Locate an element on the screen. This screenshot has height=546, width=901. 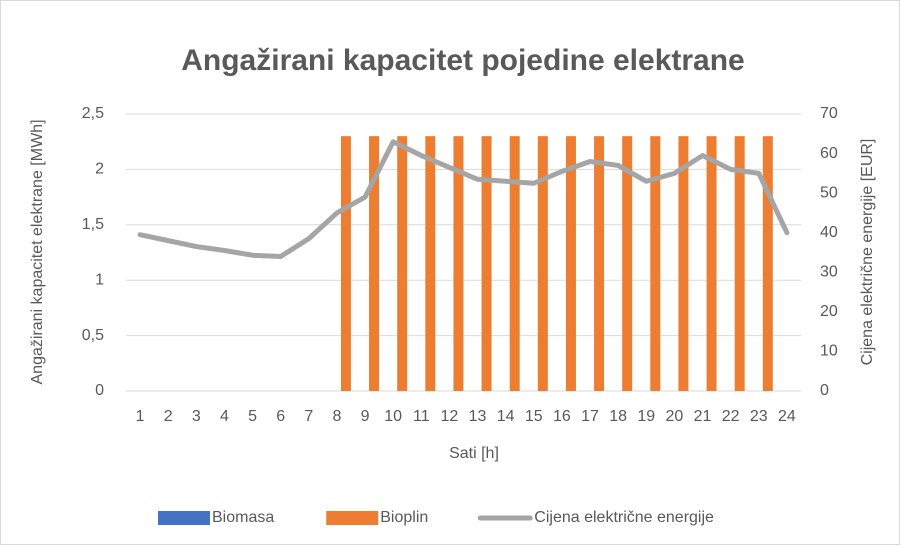
x-tick-label: 16 is located at coordinates (562, 416).